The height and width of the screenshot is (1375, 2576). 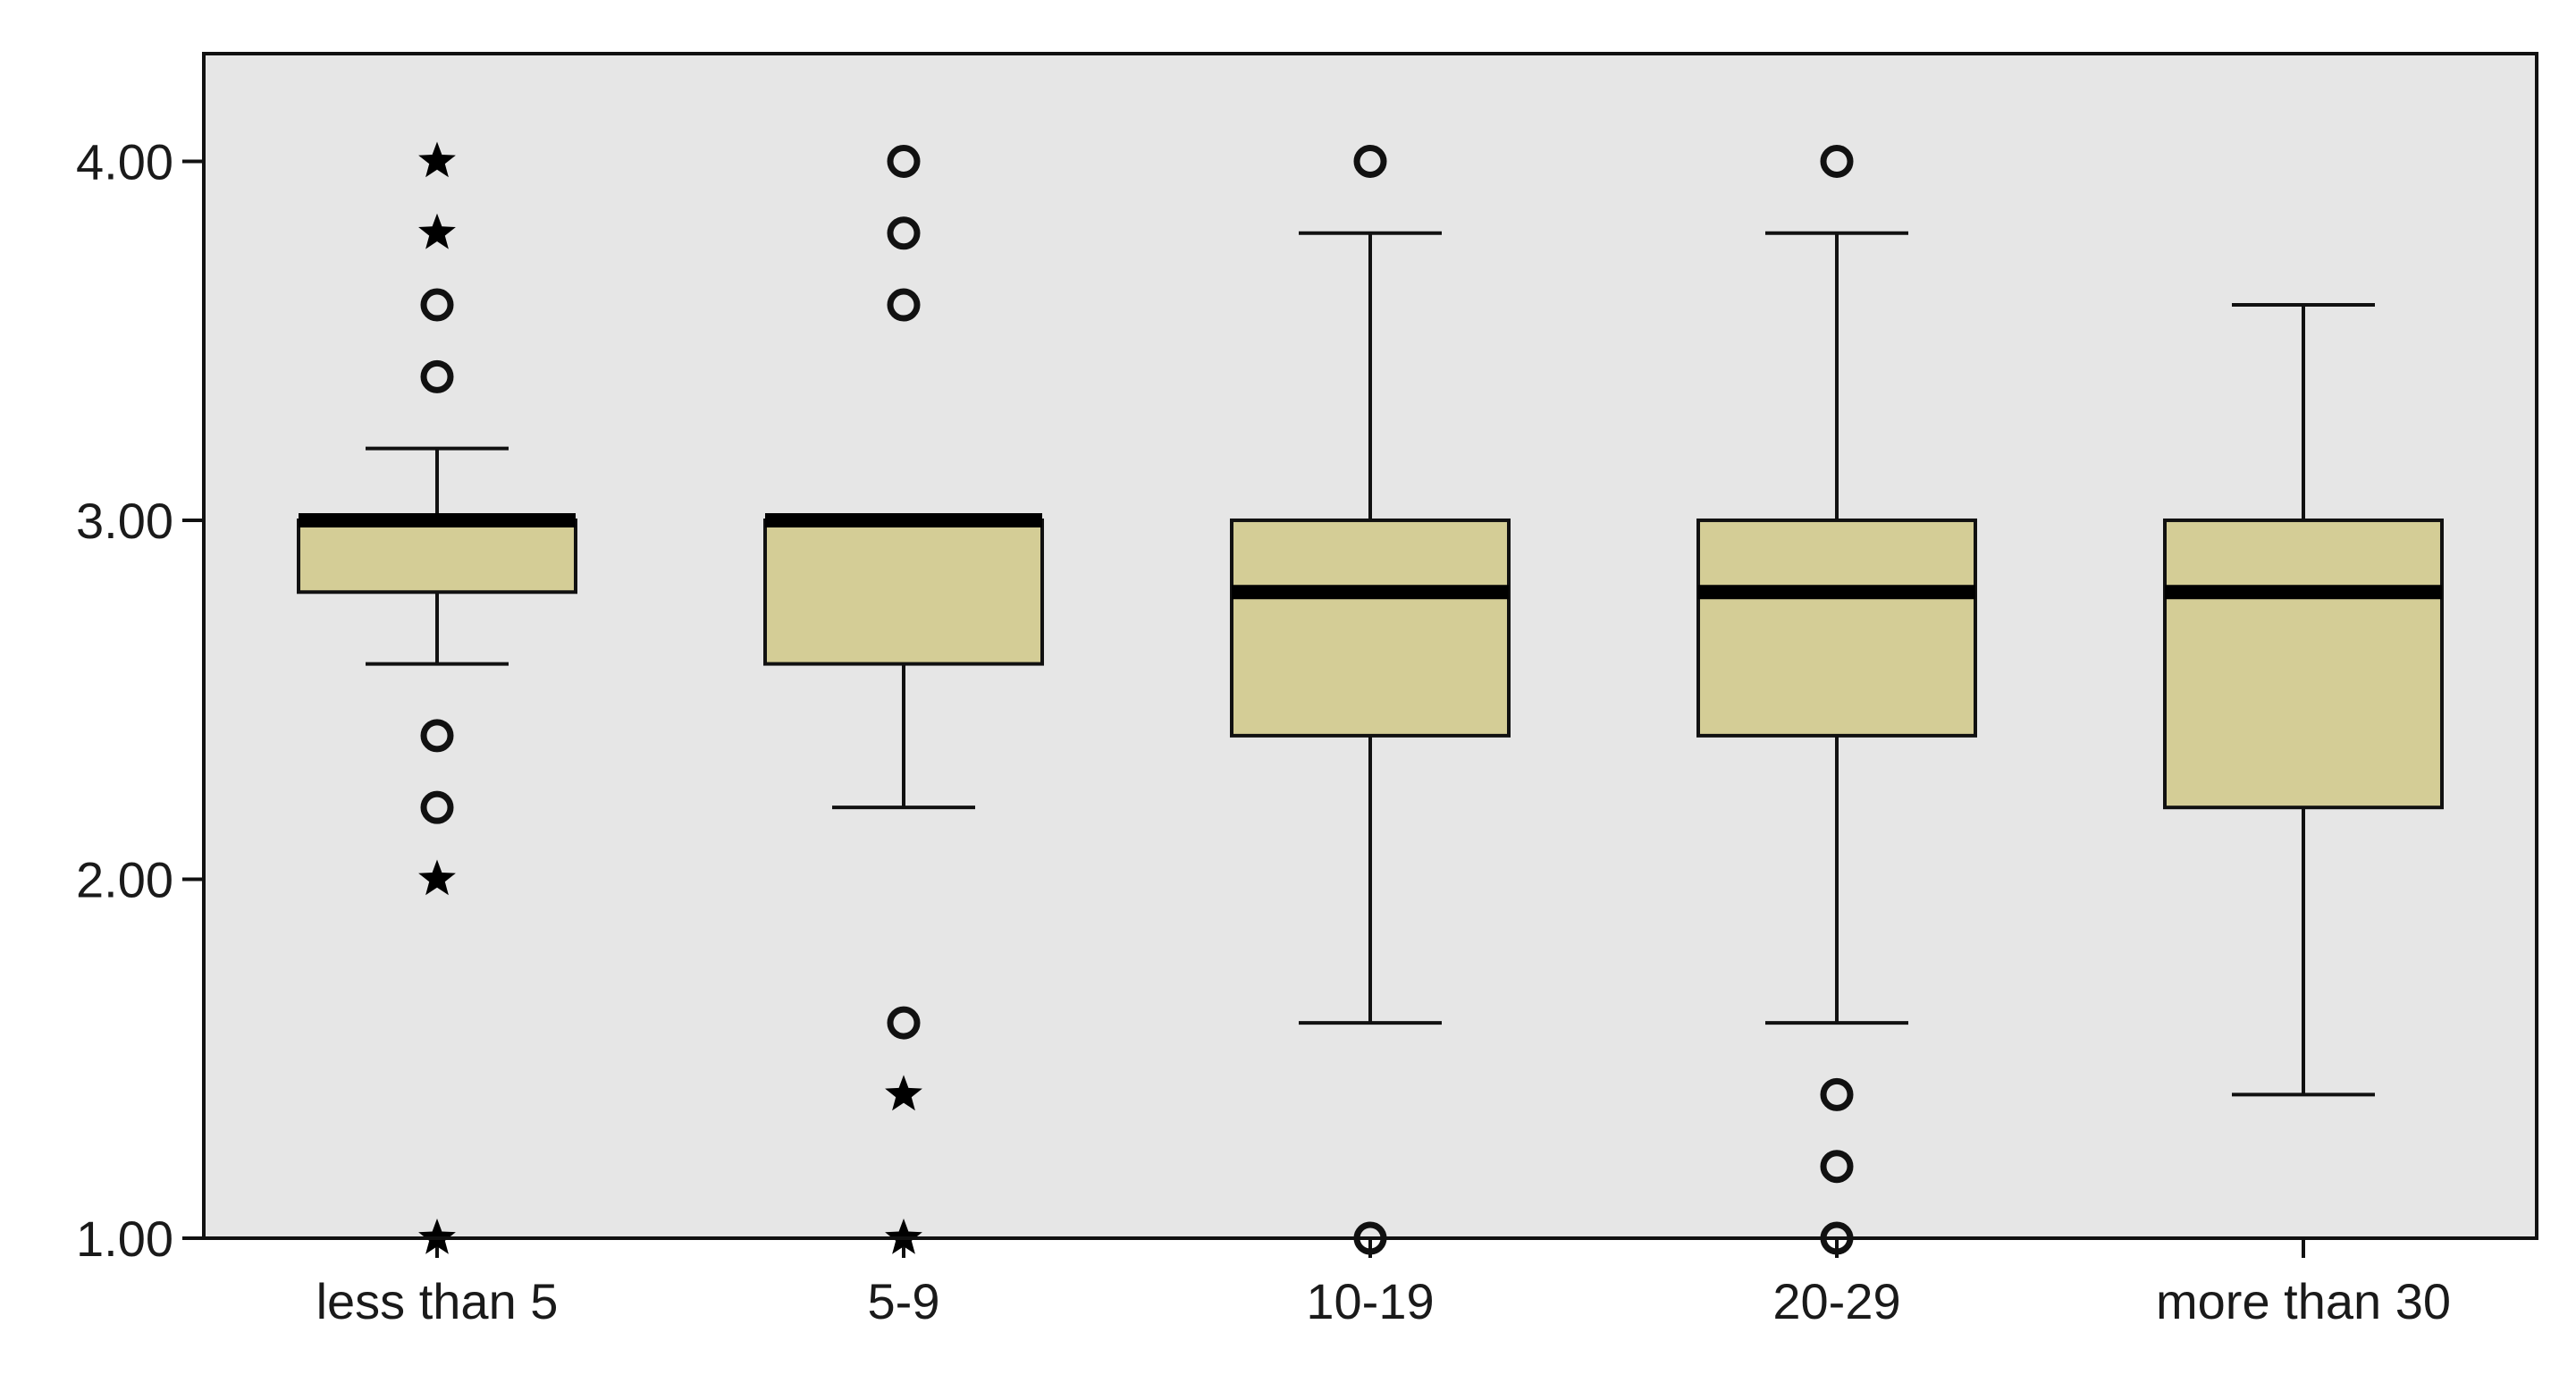 I want to click on y-tick-label: 2.00, so click(x=125, y=879).